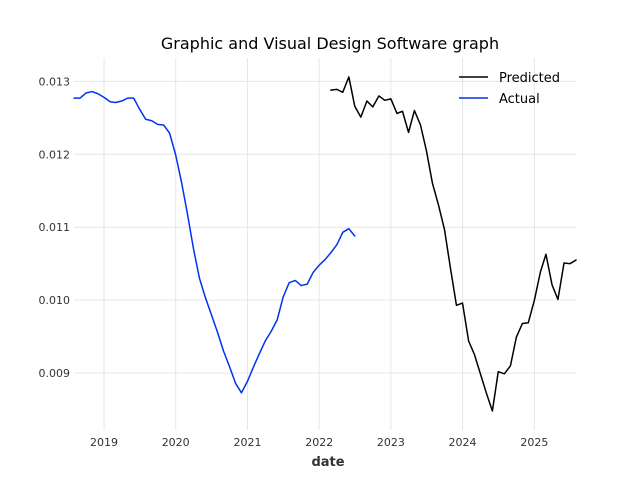 The width and height of the screenshot is (640, 480). I want to click on y-tick-label: 0.013, so click(55, 81).